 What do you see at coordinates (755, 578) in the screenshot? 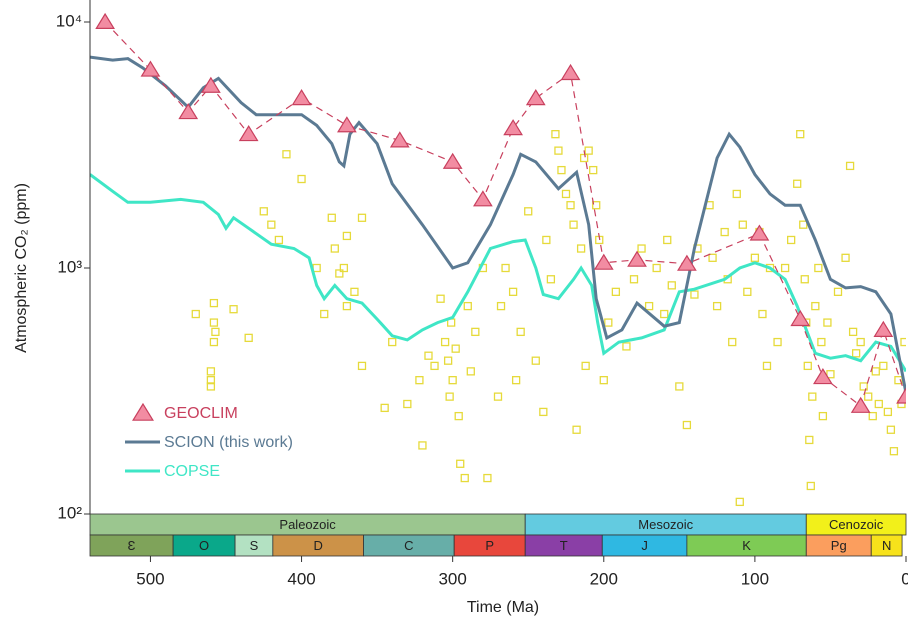
I see `x-tick-label: 100` at bounding box center [755, 578].